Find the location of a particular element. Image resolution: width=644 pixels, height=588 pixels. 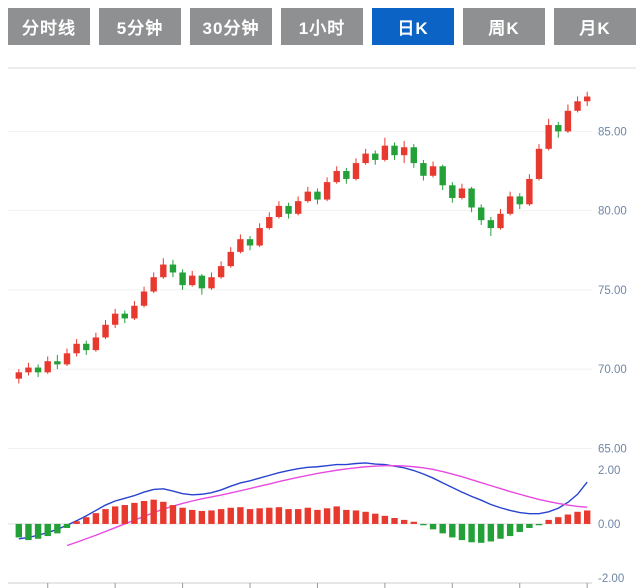

tab-monthly-k: 月K is located at coordinates (595, 26).